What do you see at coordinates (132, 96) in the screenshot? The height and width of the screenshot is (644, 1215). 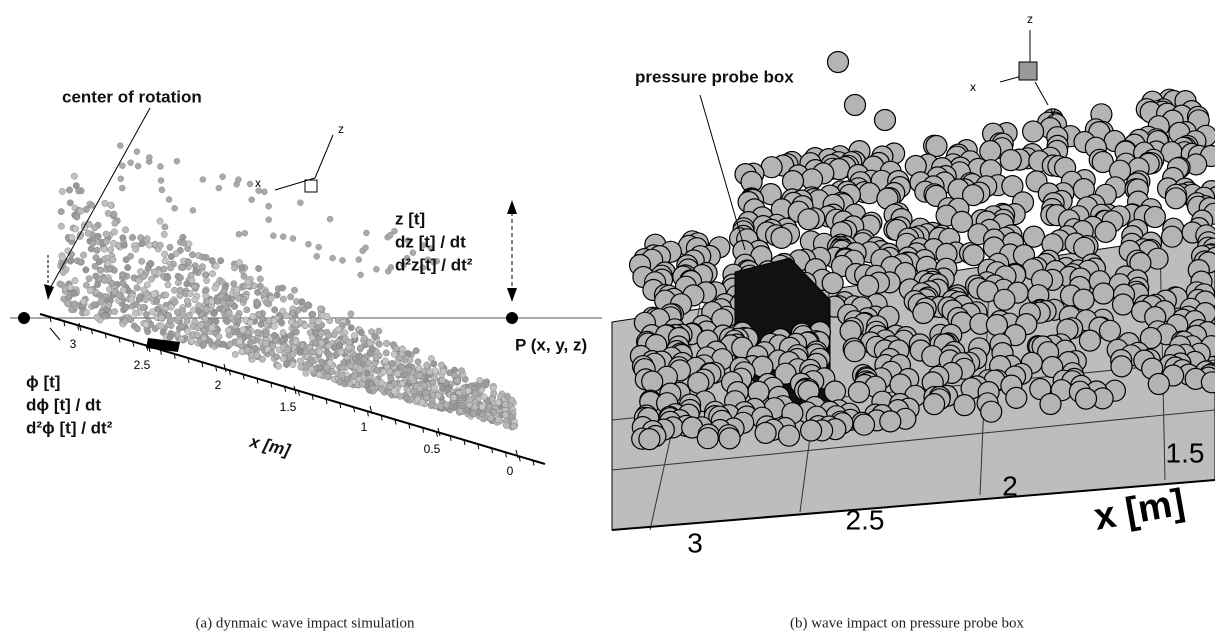 I see `center-label: center of rotation` at bounding box center [132, 96].